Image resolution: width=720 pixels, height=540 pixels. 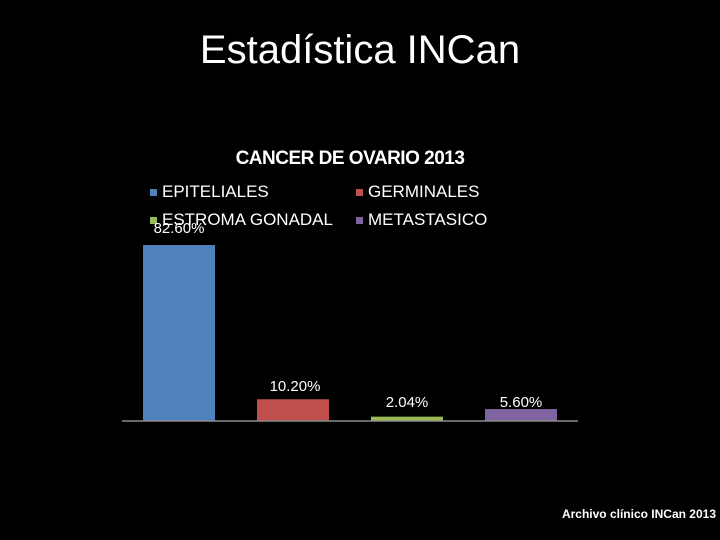 What do you see at coordinates (295, 386) in the screenshot?
I see `data-label-germinales: 10.20%` at bounding box center [295, 386].